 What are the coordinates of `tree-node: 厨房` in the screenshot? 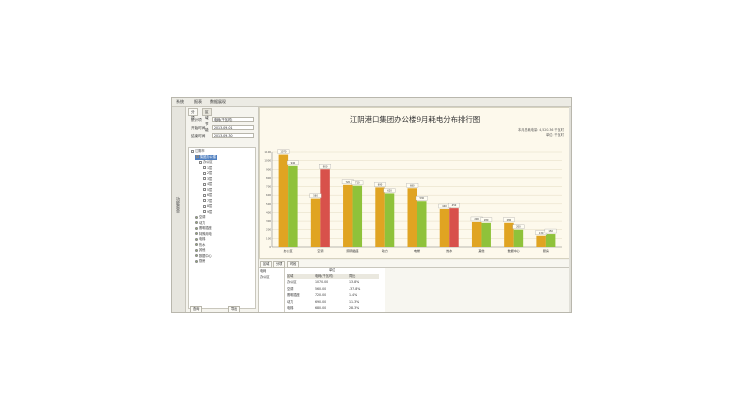 It's located at (200, 261).